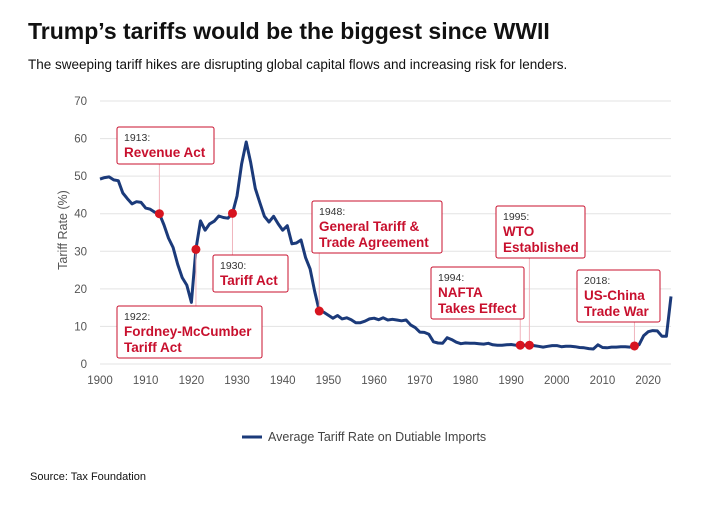 Image resolution: width=720 pixels, height=510 pixels. I want to click on annotation-6: 2018:US-China Trade War, so click(618, 310).